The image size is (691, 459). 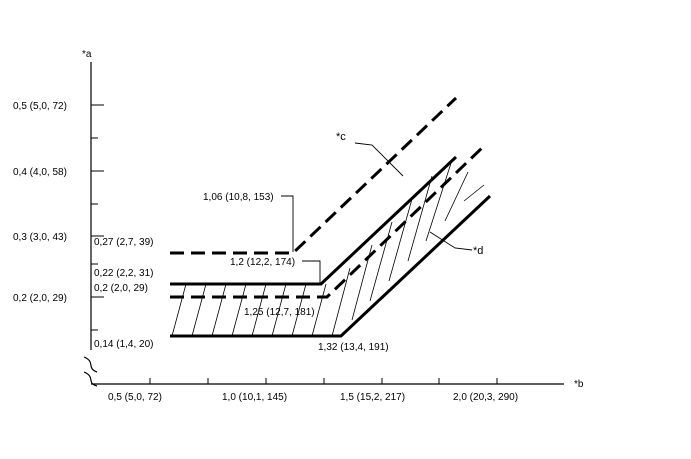 I want to click on y-ticks, so click(x=97, y=217).